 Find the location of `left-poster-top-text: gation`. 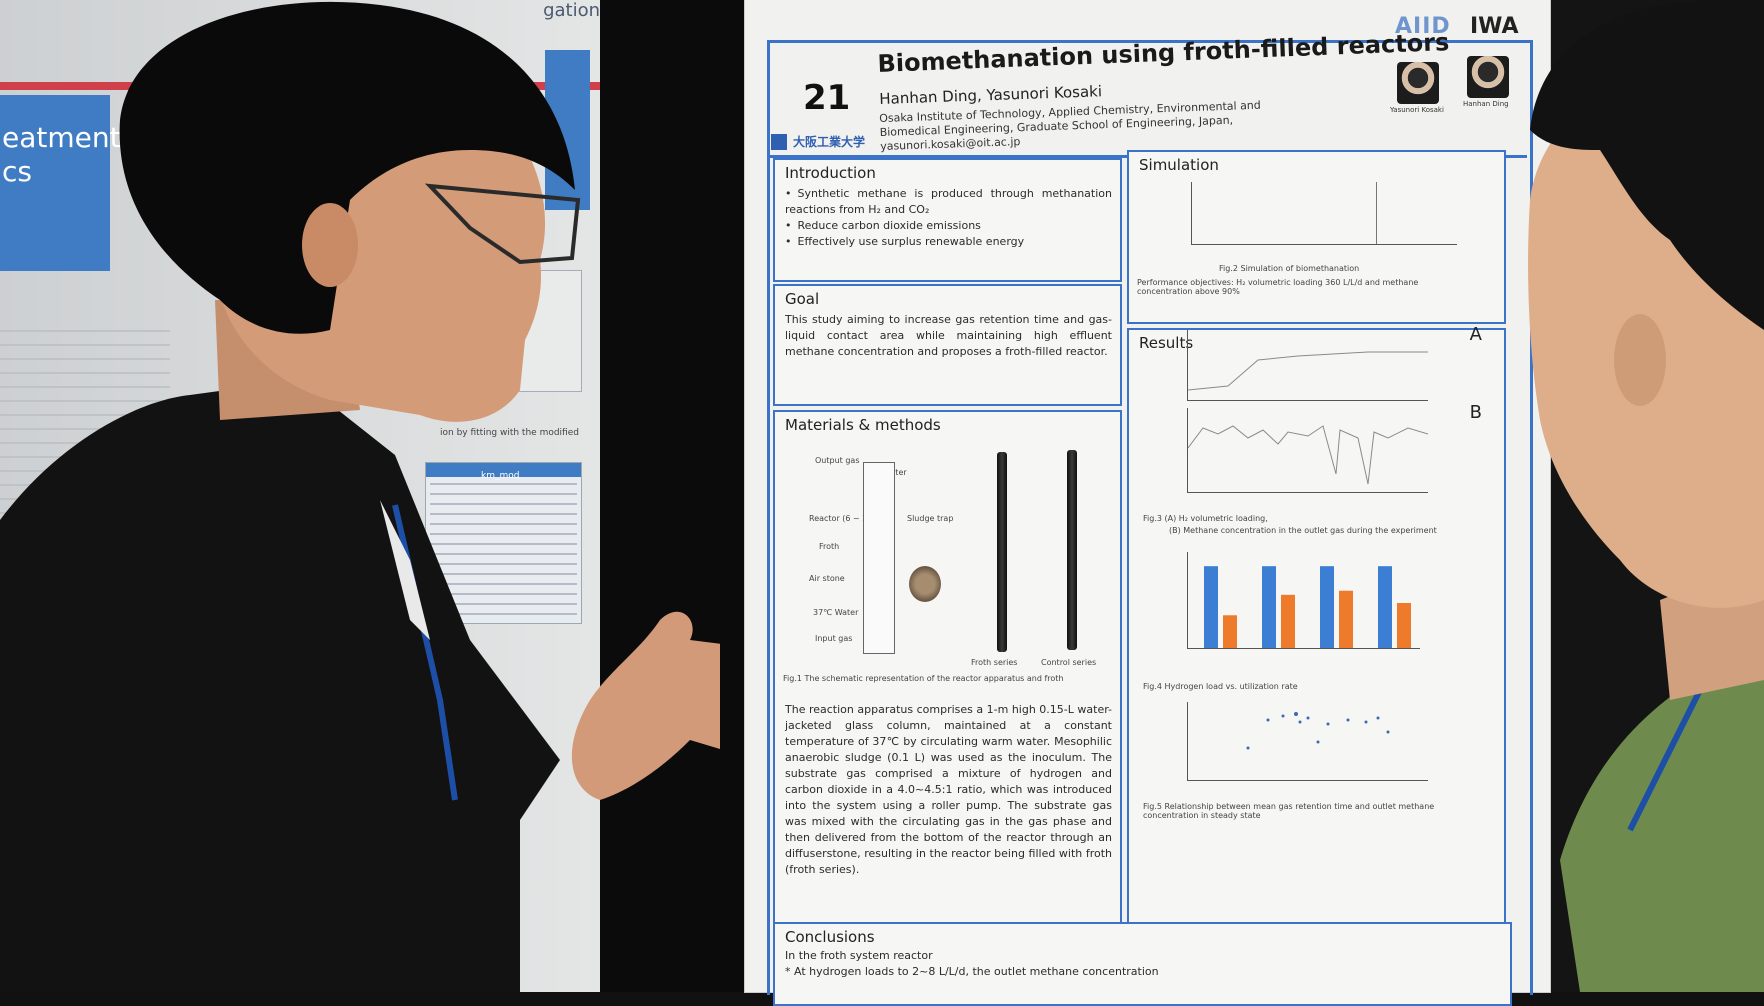

left-poster-top-text: gation is located at coordinates (571, 10).